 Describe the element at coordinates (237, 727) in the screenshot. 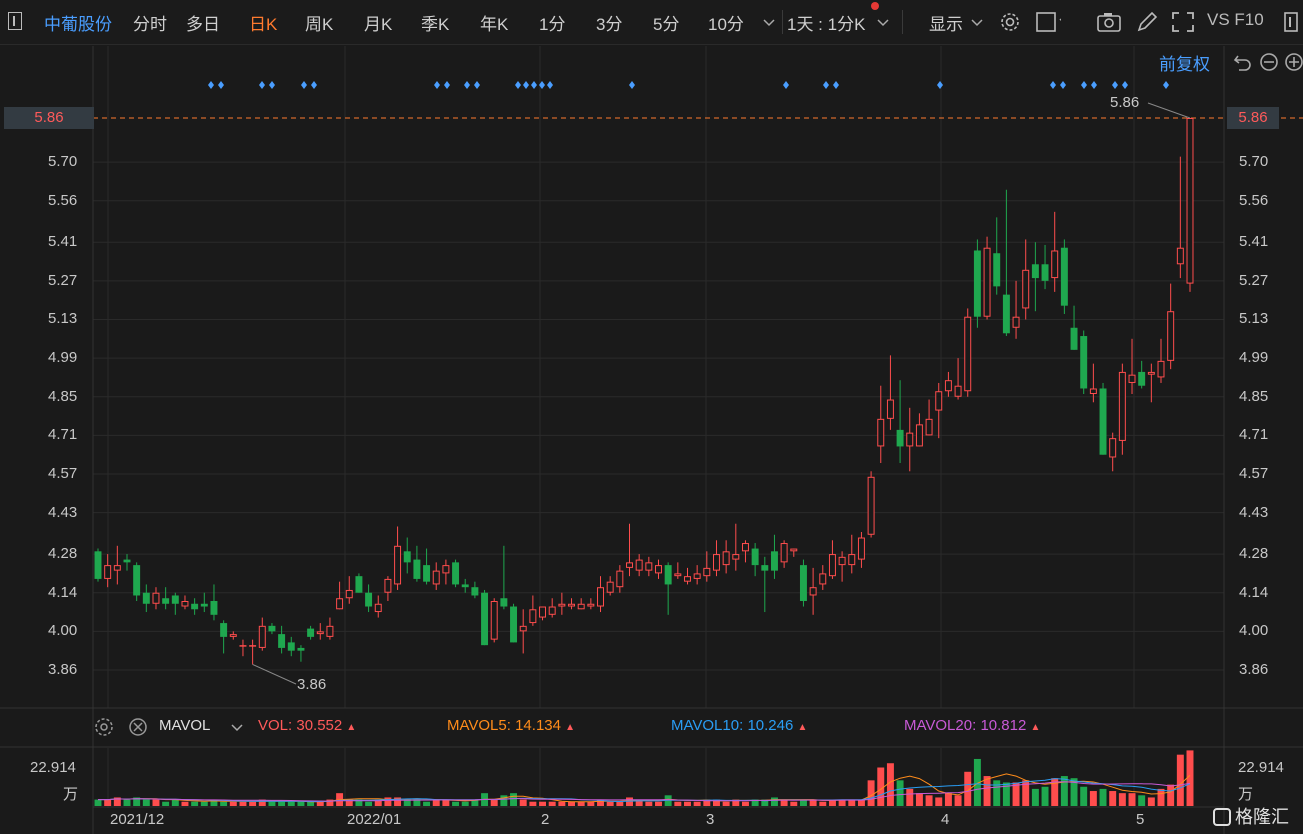

I see `indicator-chevron-icon` at that location.